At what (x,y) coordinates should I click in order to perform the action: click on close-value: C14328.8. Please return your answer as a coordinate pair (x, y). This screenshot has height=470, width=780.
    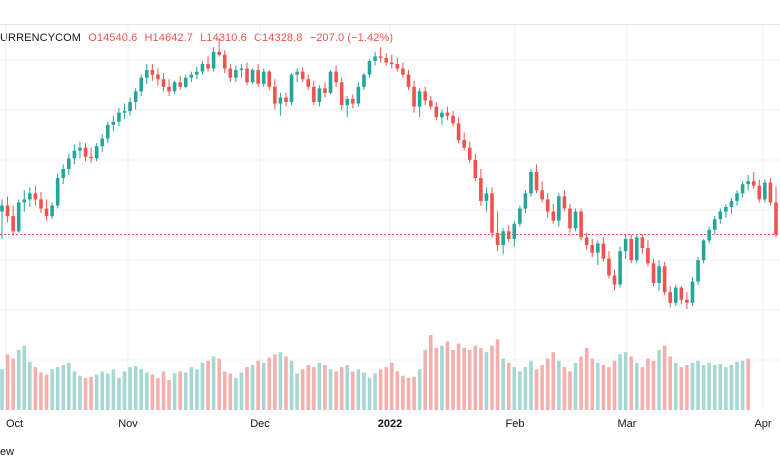
    Looking at the image, I should click on (278, 38).